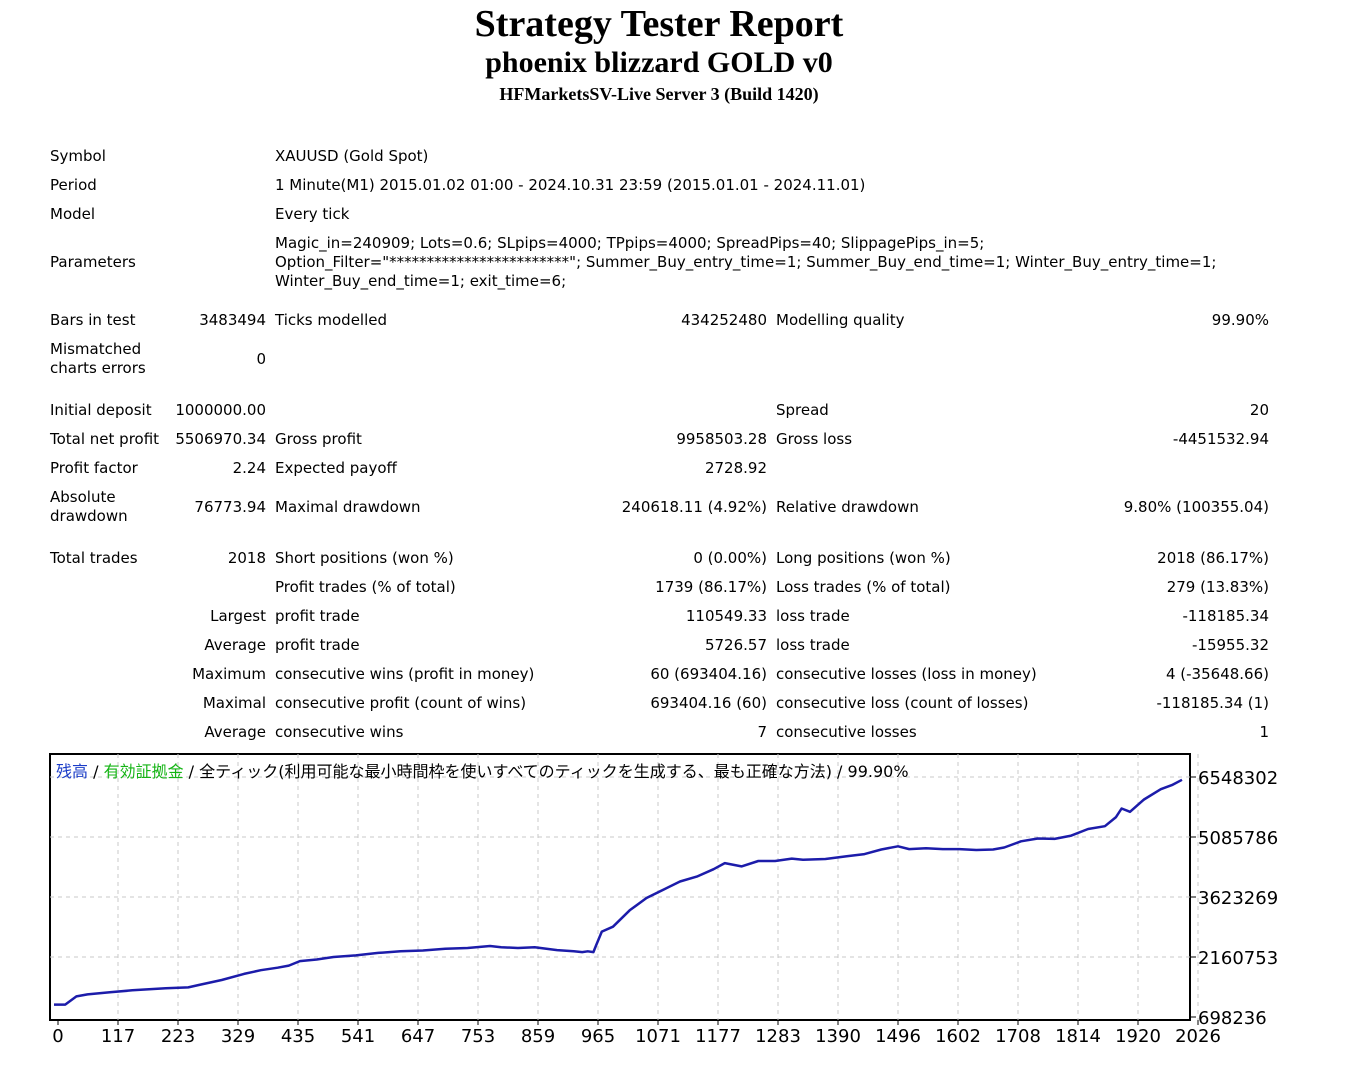 Image resolution: width=1353 pixels, height=1088 pixels. What do you see at coordinates (229, 674) in the screenshot?
I see `maximum-label: Maximum` at bounding box center [229, 674].